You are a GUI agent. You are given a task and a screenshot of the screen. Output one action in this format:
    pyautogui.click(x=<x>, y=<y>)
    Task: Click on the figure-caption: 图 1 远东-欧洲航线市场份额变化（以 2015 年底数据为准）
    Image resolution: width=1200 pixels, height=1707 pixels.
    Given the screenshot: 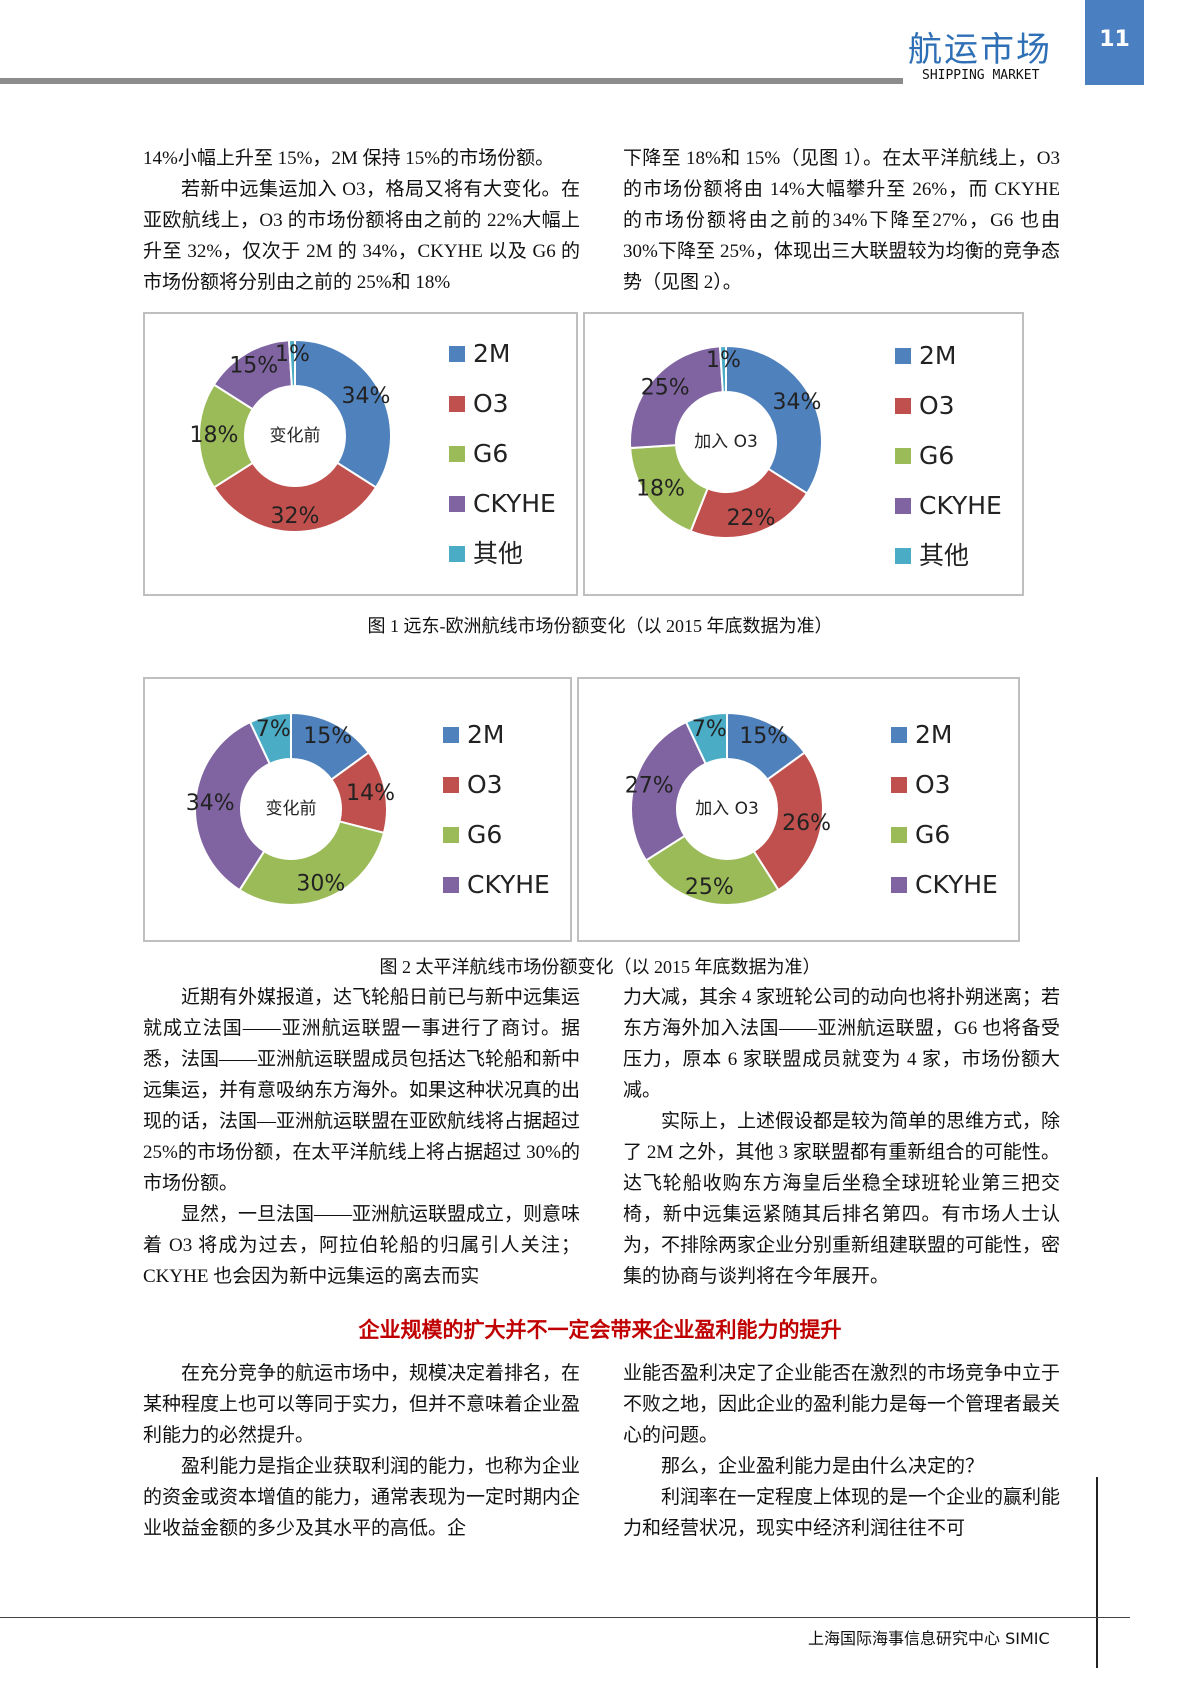 What is the action you would take?
    pyautogui.click(x=600, y=626)
    